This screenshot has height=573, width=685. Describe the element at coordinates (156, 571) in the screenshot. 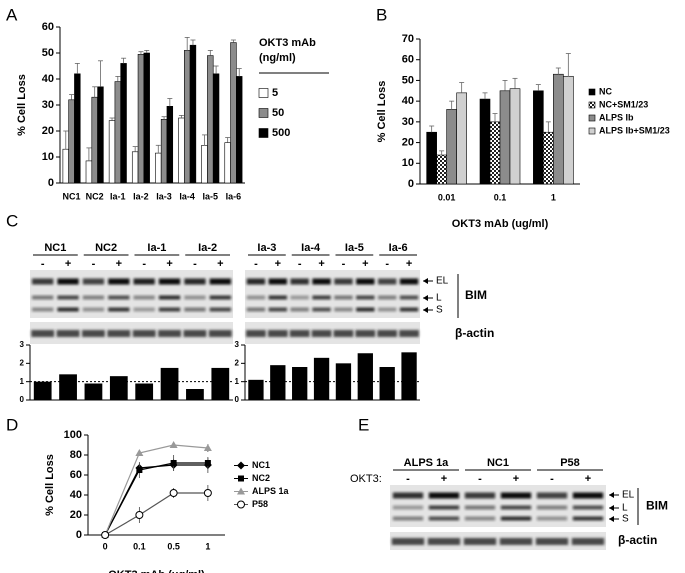

I see `x-axis-label: OKT3 mAb (ug/ml)` at that location.